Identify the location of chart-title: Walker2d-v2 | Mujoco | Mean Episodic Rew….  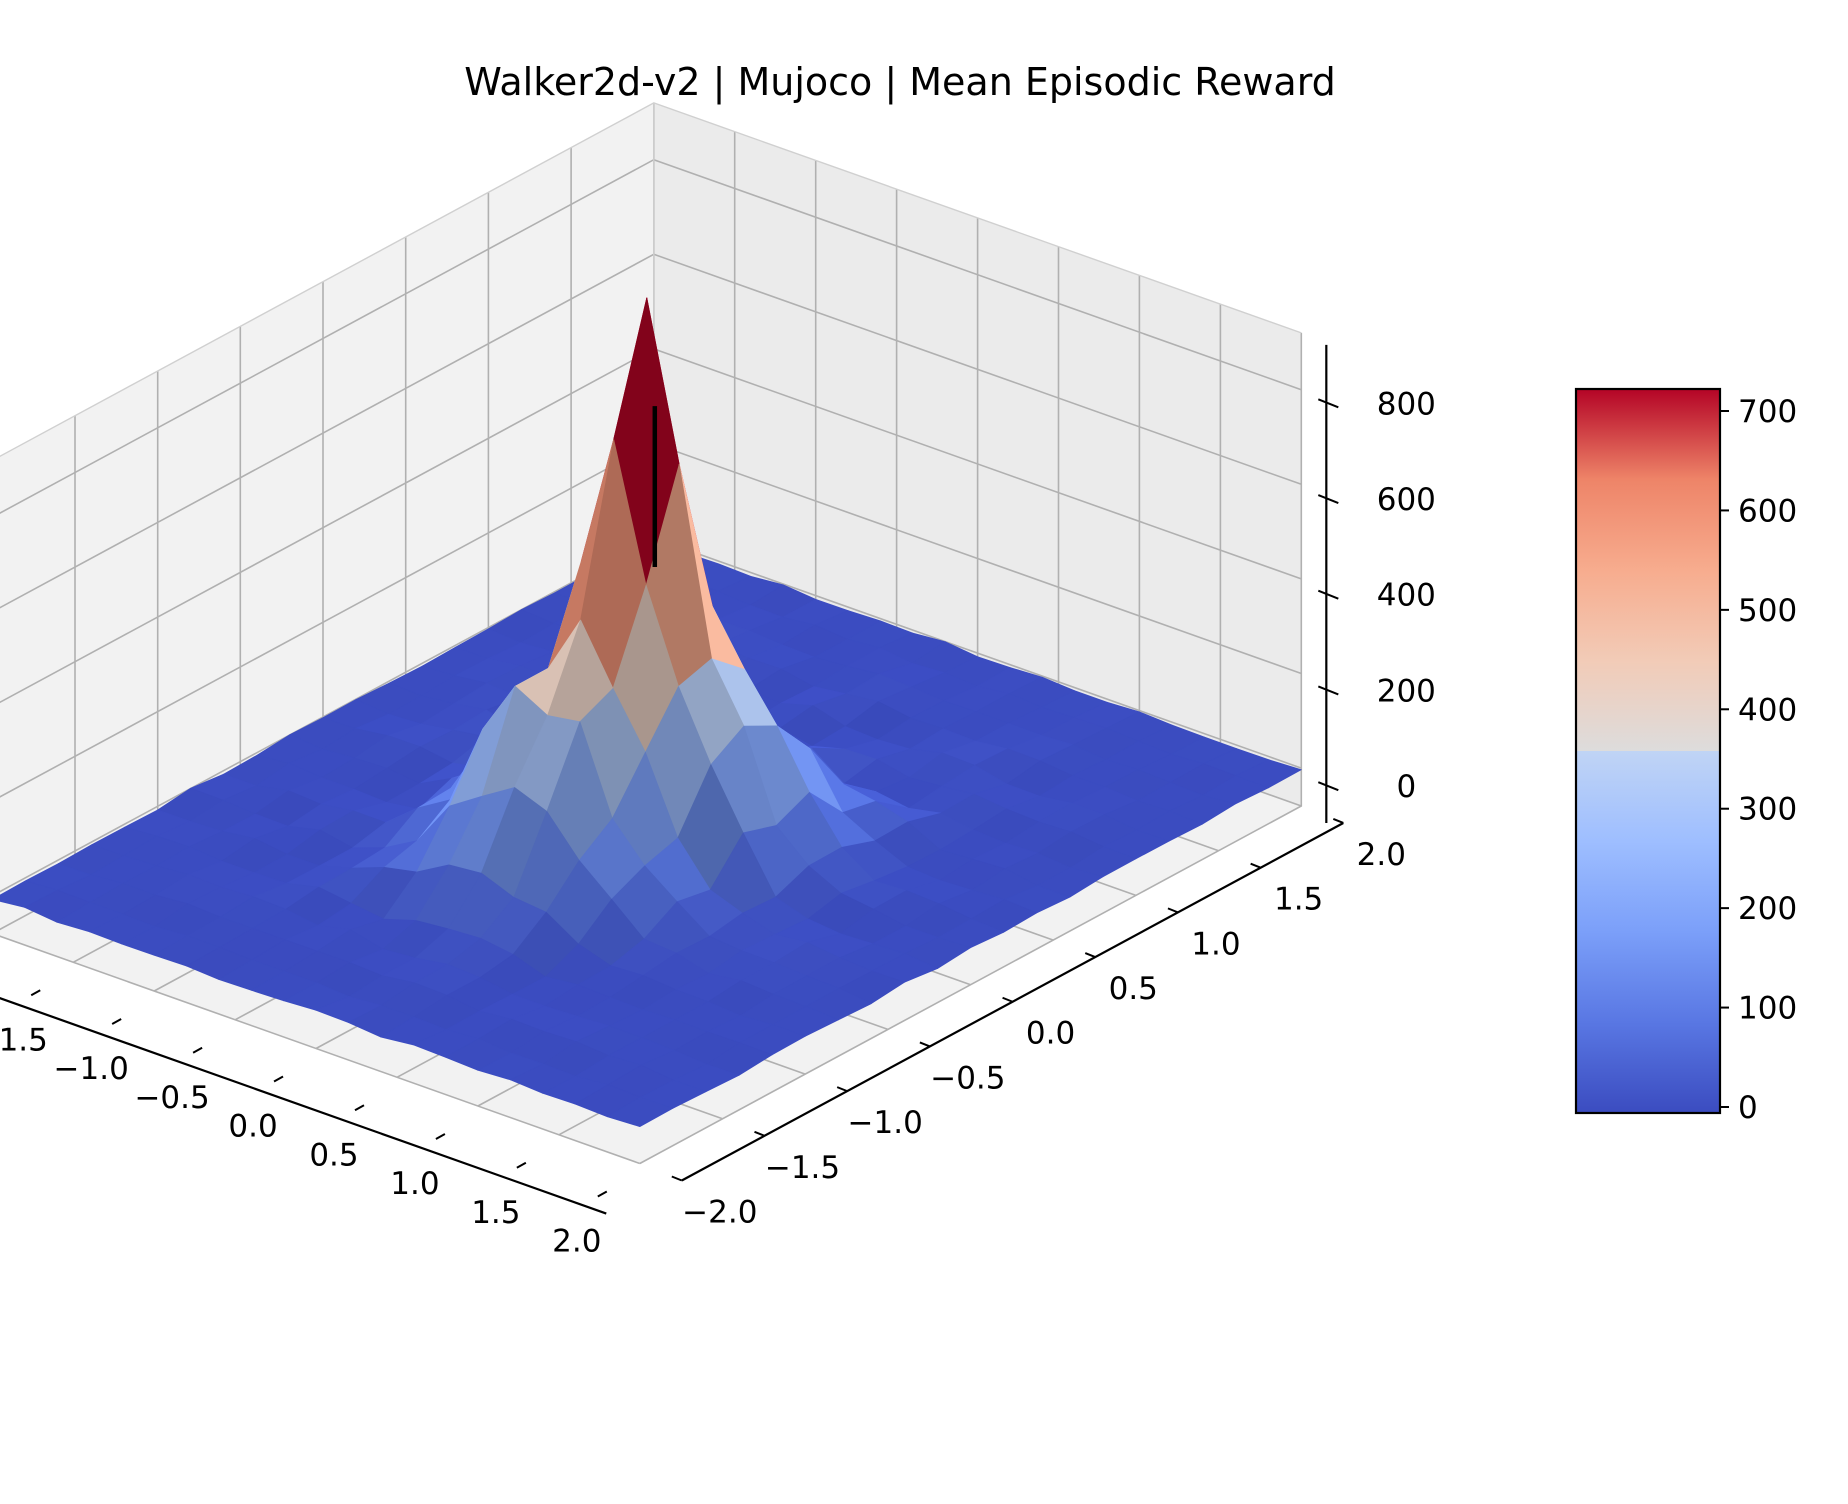
(900, 82).